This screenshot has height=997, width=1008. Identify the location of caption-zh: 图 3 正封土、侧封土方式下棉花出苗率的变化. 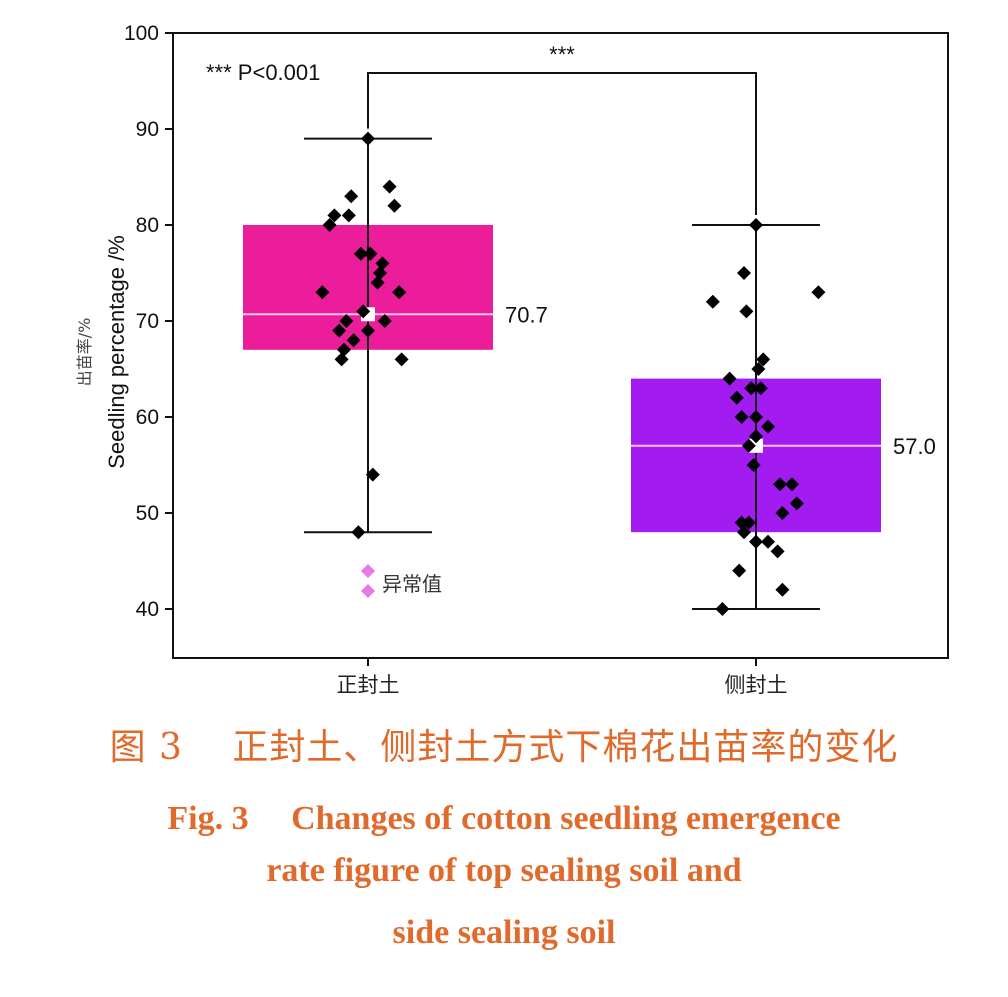
(504, 747).